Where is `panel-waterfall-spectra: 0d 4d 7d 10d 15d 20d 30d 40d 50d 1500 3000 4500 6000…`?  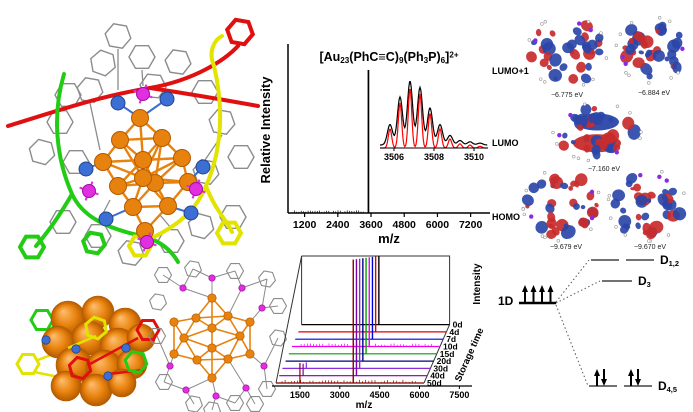 panel-waterfall-spectra: 0d 4d 7d 10d 15d 20d 30d 40d 50d 1500 3000 4500 6000… is located at coordinates (378, 331).